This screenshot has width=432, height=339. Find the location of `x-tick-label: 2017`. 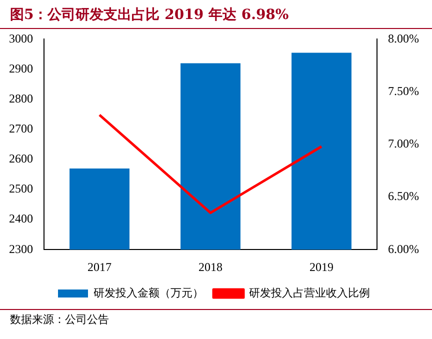

x-tick-label: 2017 is located at coordinates (100, 267).